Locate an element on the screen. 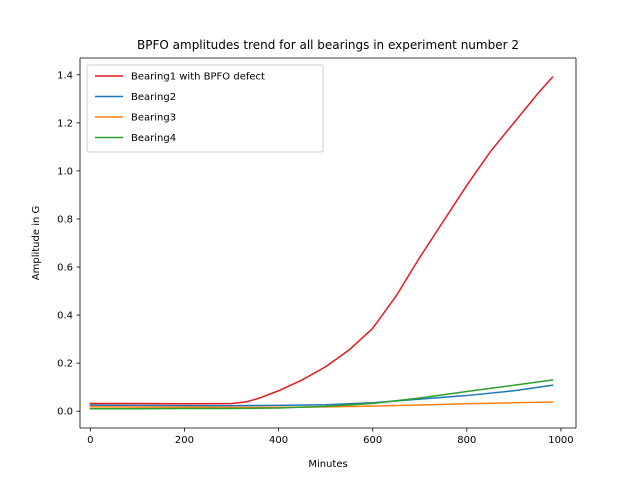  y-tick-label: 1.0 is located at coordinates (65, 171).